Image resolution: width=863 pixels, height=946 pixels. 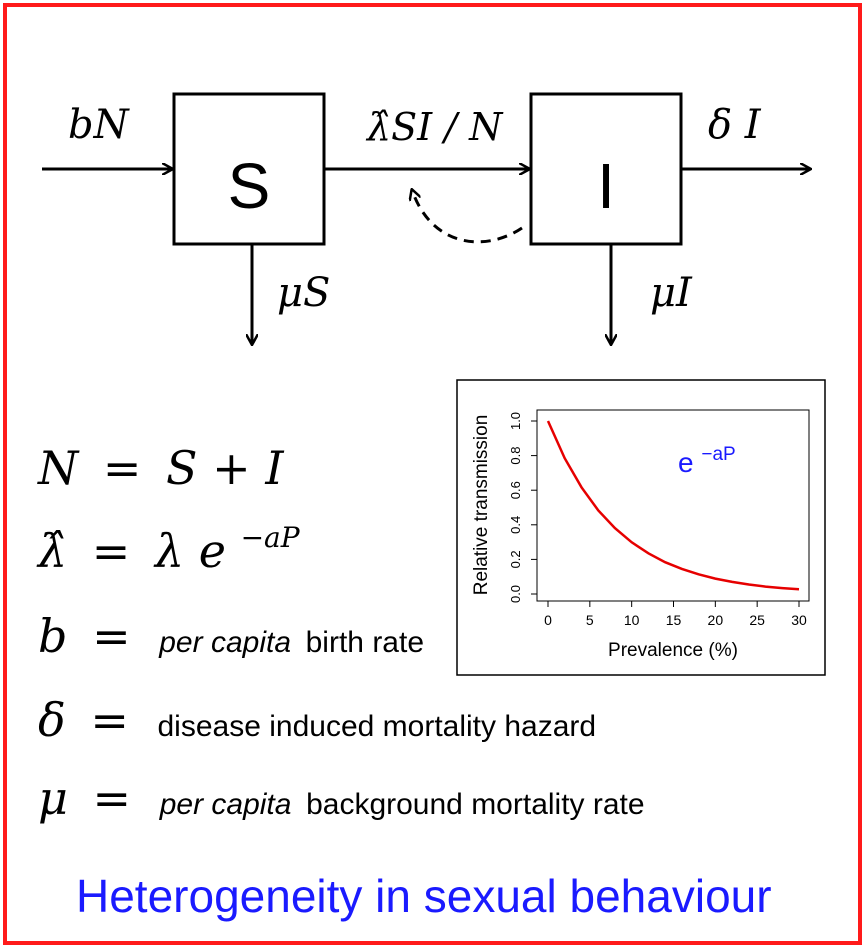 I want to click on feedback-dashed-arrow, so click(x=467, y=217).